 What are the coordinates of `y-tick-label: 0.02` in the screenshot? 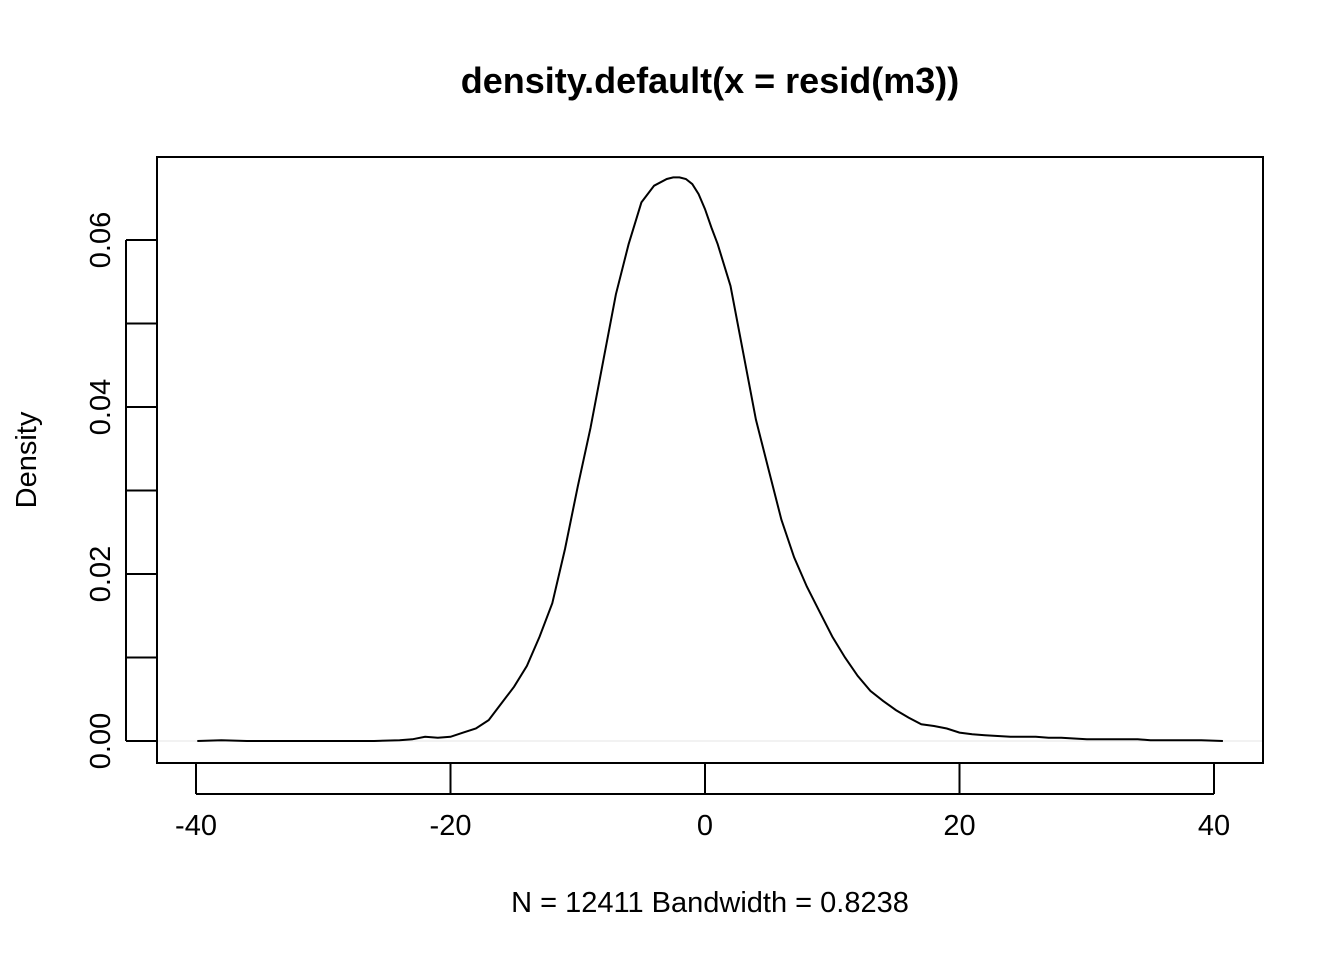 It's located at (101, 574).